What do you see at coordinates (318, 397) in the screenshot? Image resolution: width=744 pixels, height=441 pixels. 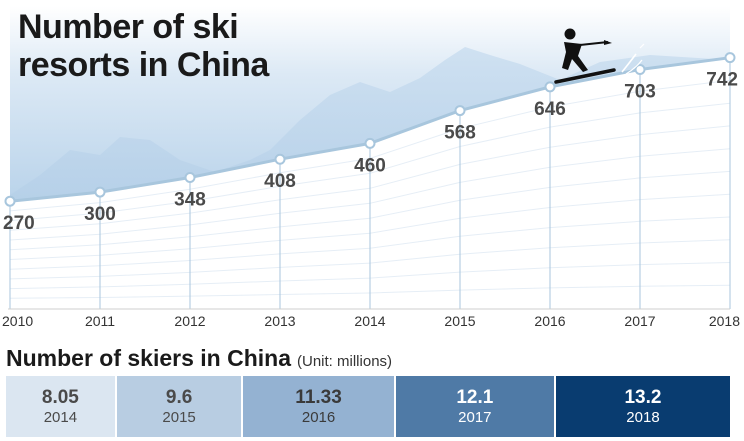 I see `skiers-value-2016: 11.33` at bounding box center [318, 397].